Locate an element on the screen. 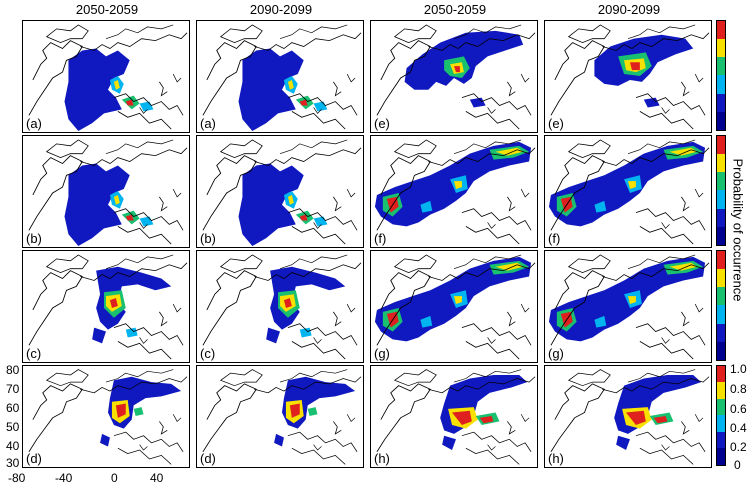  longitude-tick: -40 is located at coordinates (64, 478).